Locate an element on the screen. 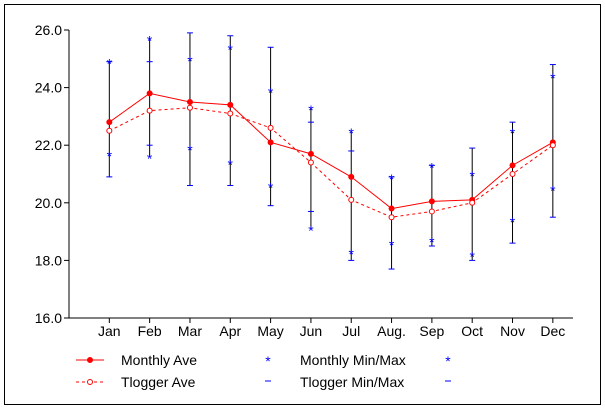 This screenshot has width=605, height=409. legend-marker-monthly-ave is located at coordinates (90, 360).